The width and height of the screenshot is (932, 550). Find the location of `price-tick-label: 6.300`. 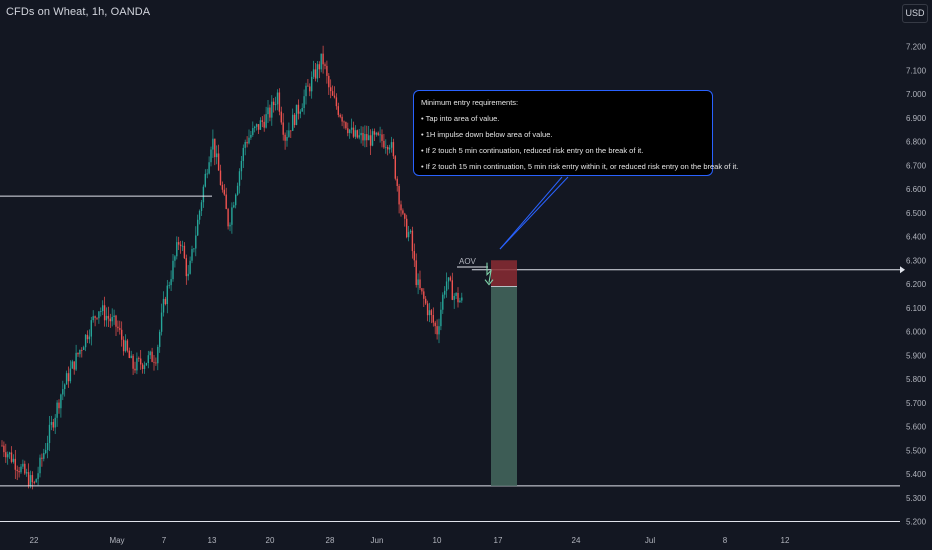

price-tick-label: 6.300 is located at coordinates (916, 260).